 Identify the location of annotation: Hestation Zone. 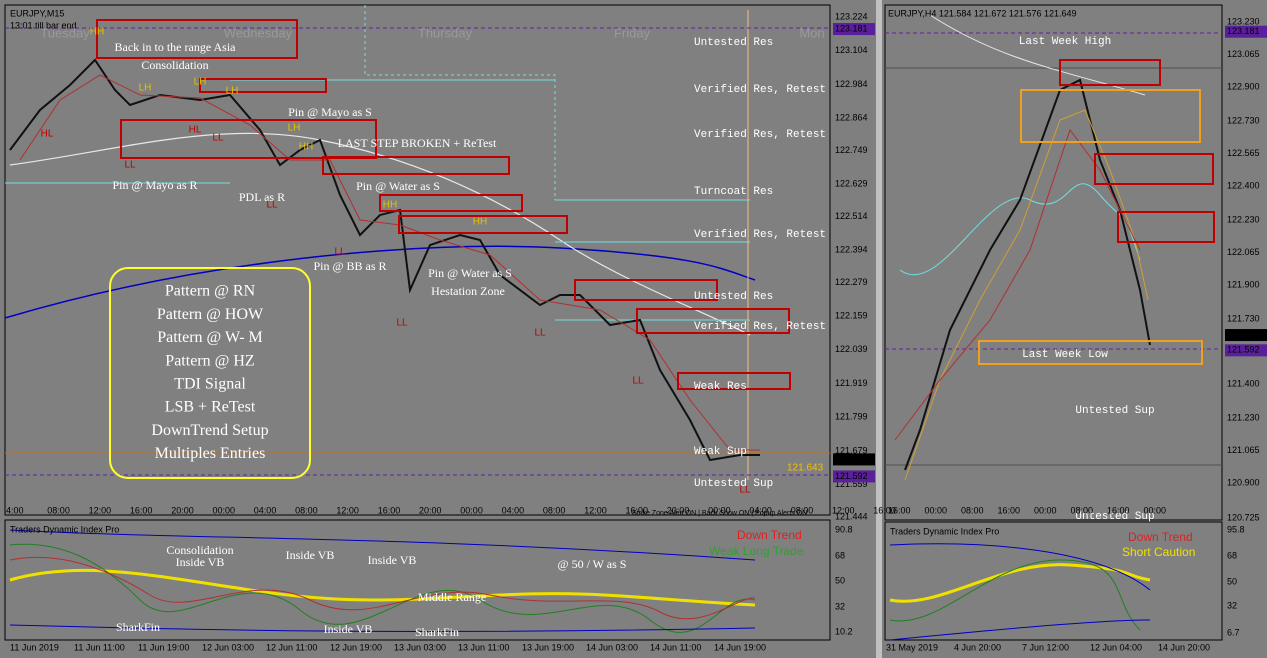
(468, 291).